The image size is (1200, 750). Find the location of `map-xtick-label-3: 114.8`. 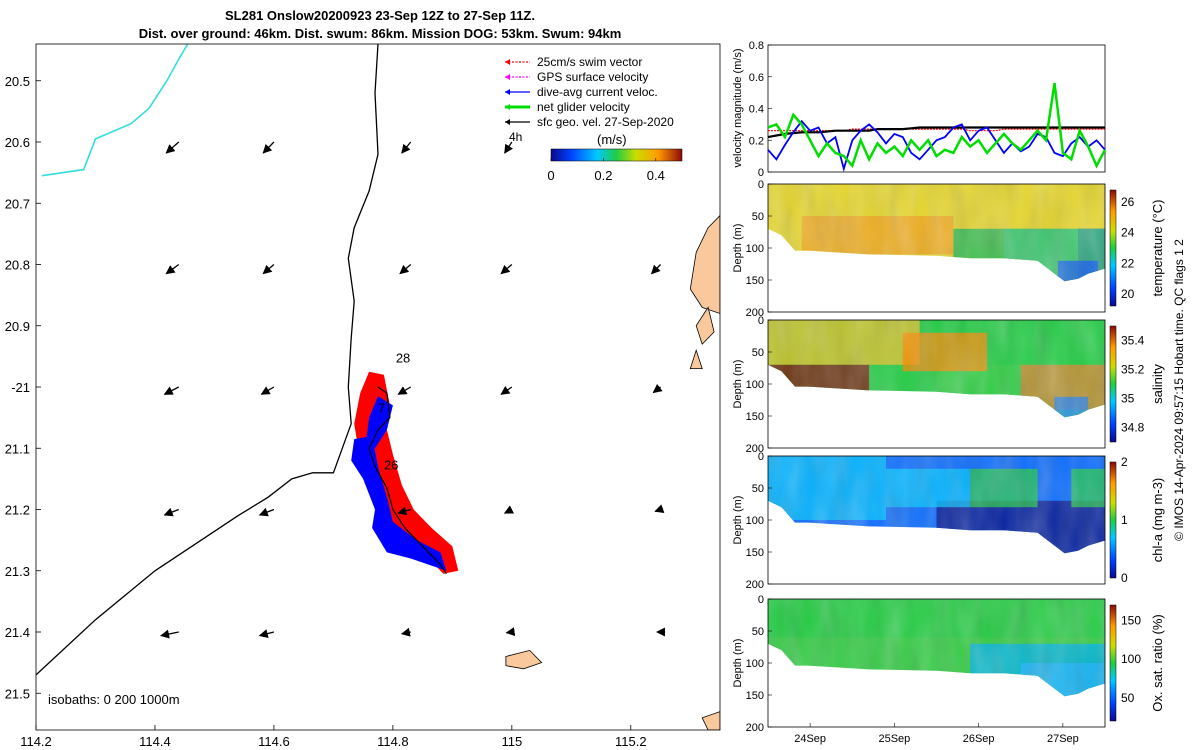

map-xtick-label-3: 114.8 is located at coordinates (393, 741).